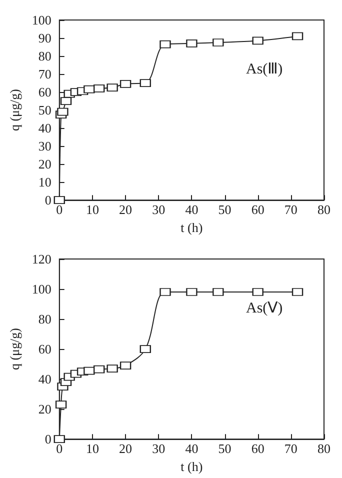 This screenshot has height=478, width=342. What do you see at coordinates (45, 182) in the screenshot?
I see `y-tick-label: 10` at bounding box center [45, 182].